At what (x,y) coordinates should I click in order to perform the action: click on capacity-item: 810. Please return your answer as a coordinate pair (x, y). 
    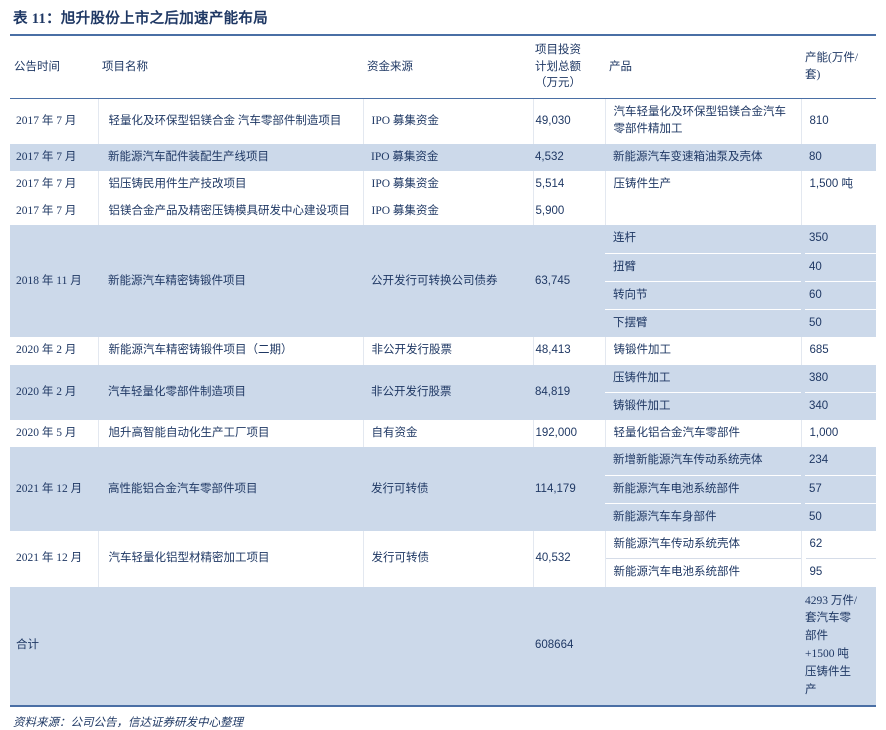
    Looking at the image, I should click on (819, 120).